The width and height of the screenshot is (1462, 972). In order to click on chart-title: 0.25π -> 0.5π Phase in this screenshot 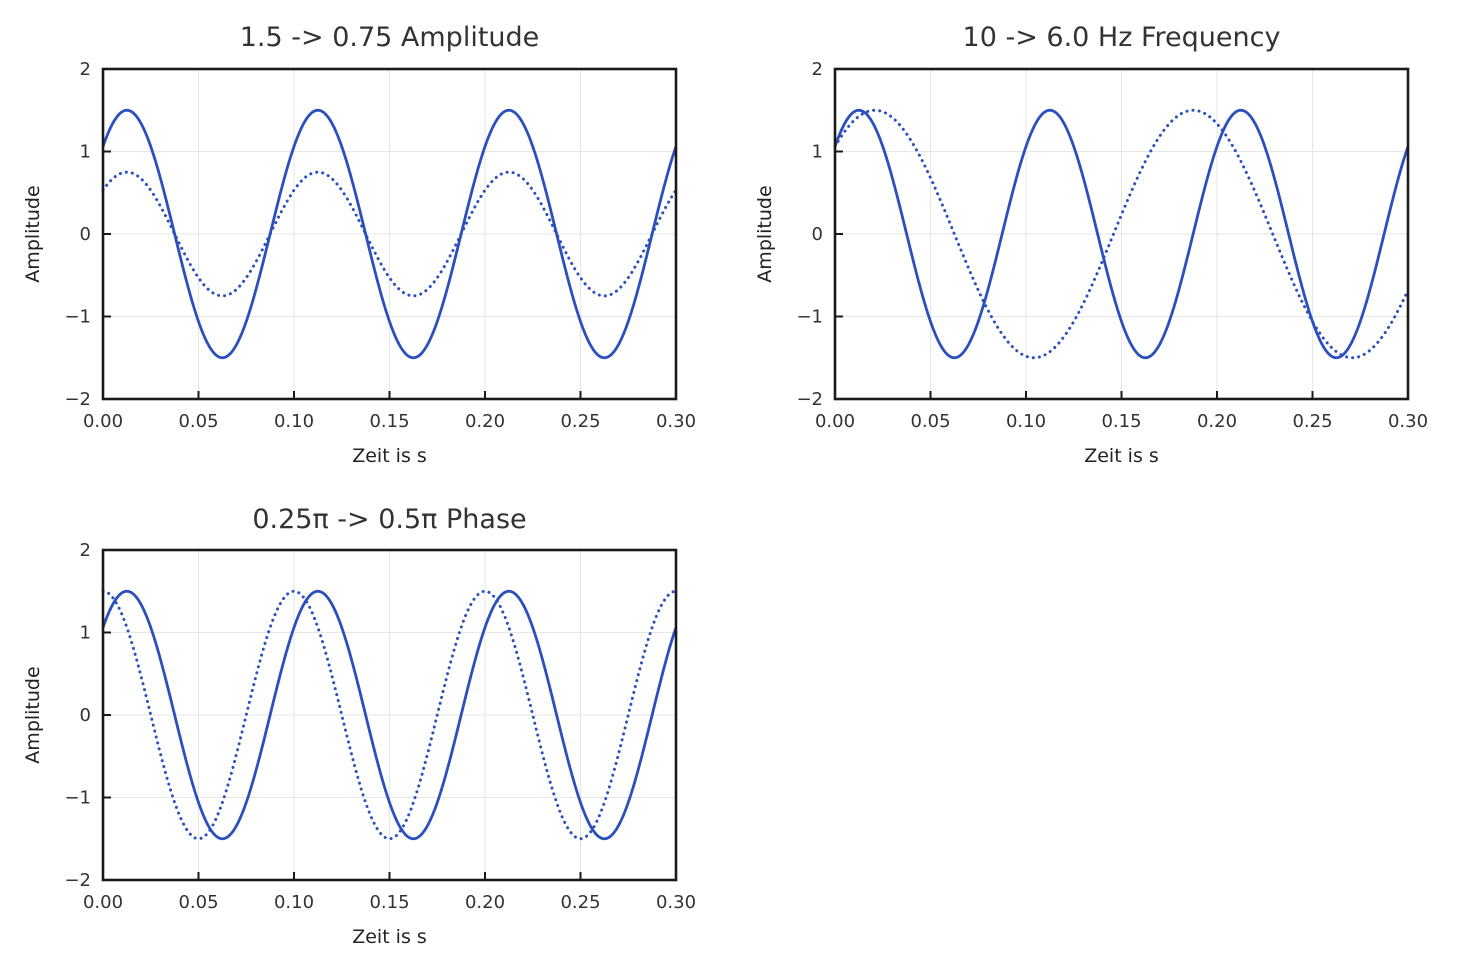, I will do `click(389, 519)`.